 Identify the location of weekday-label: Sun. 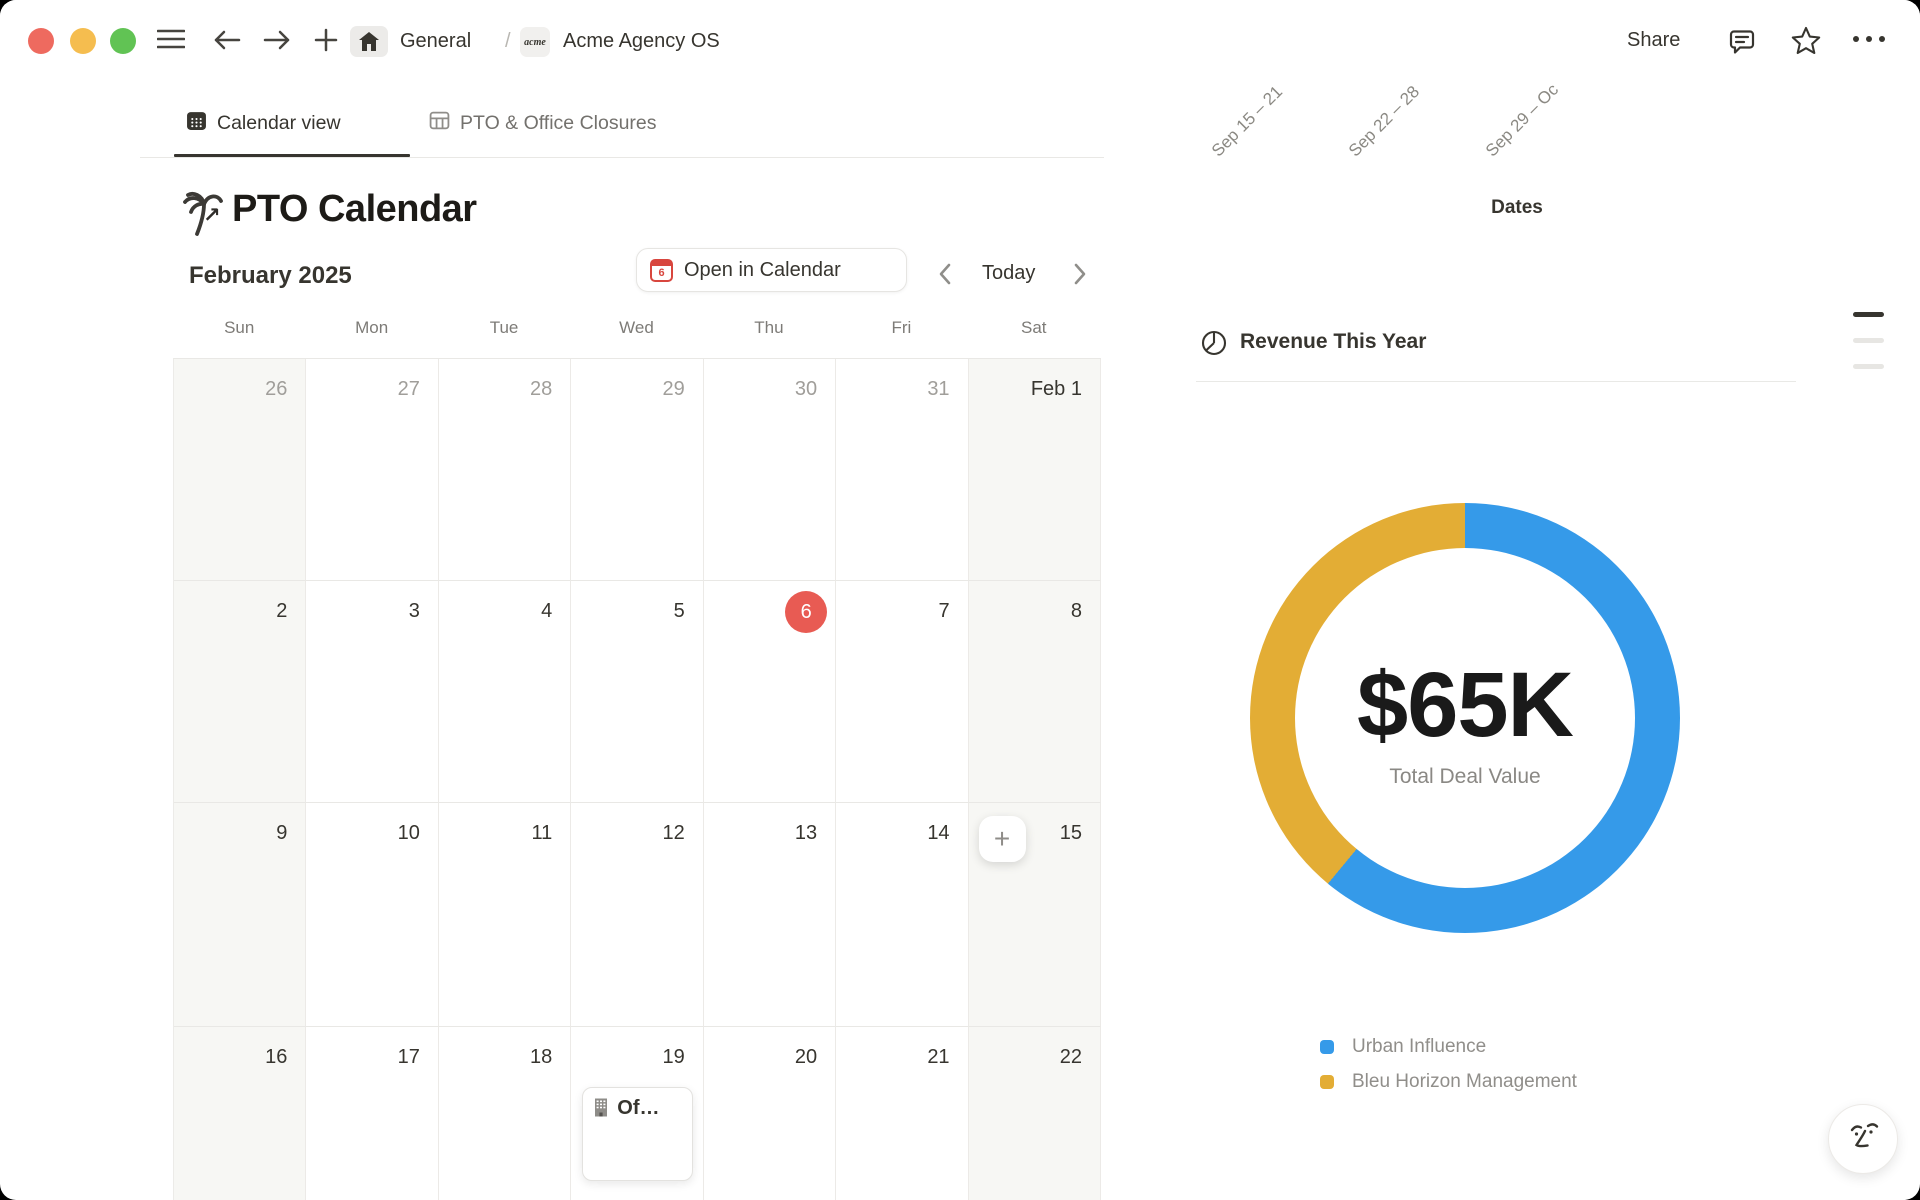
(239, 327).